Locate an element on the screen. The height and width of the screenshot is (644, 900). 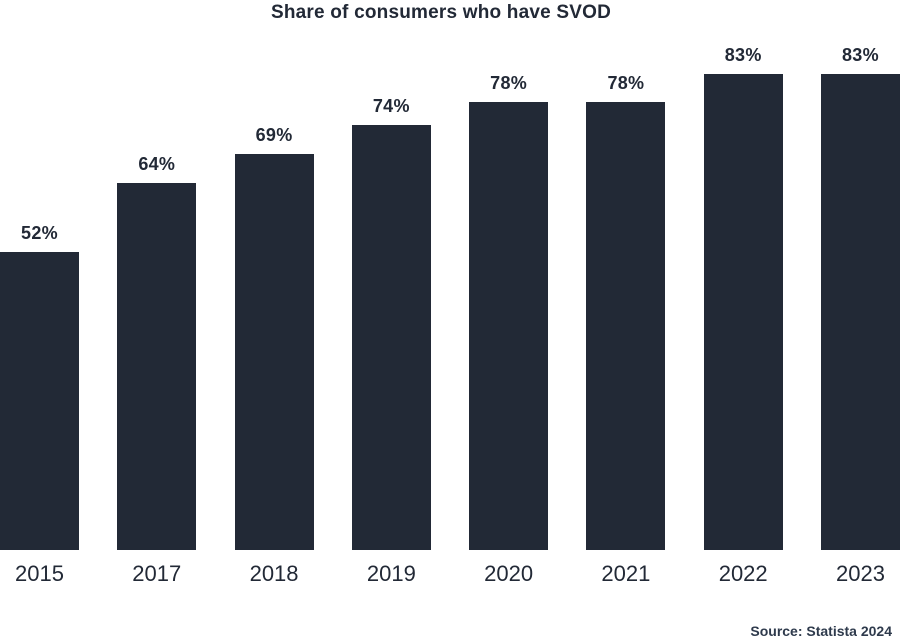
bar-column-2023: 83% is located at coordinates (860, 297).